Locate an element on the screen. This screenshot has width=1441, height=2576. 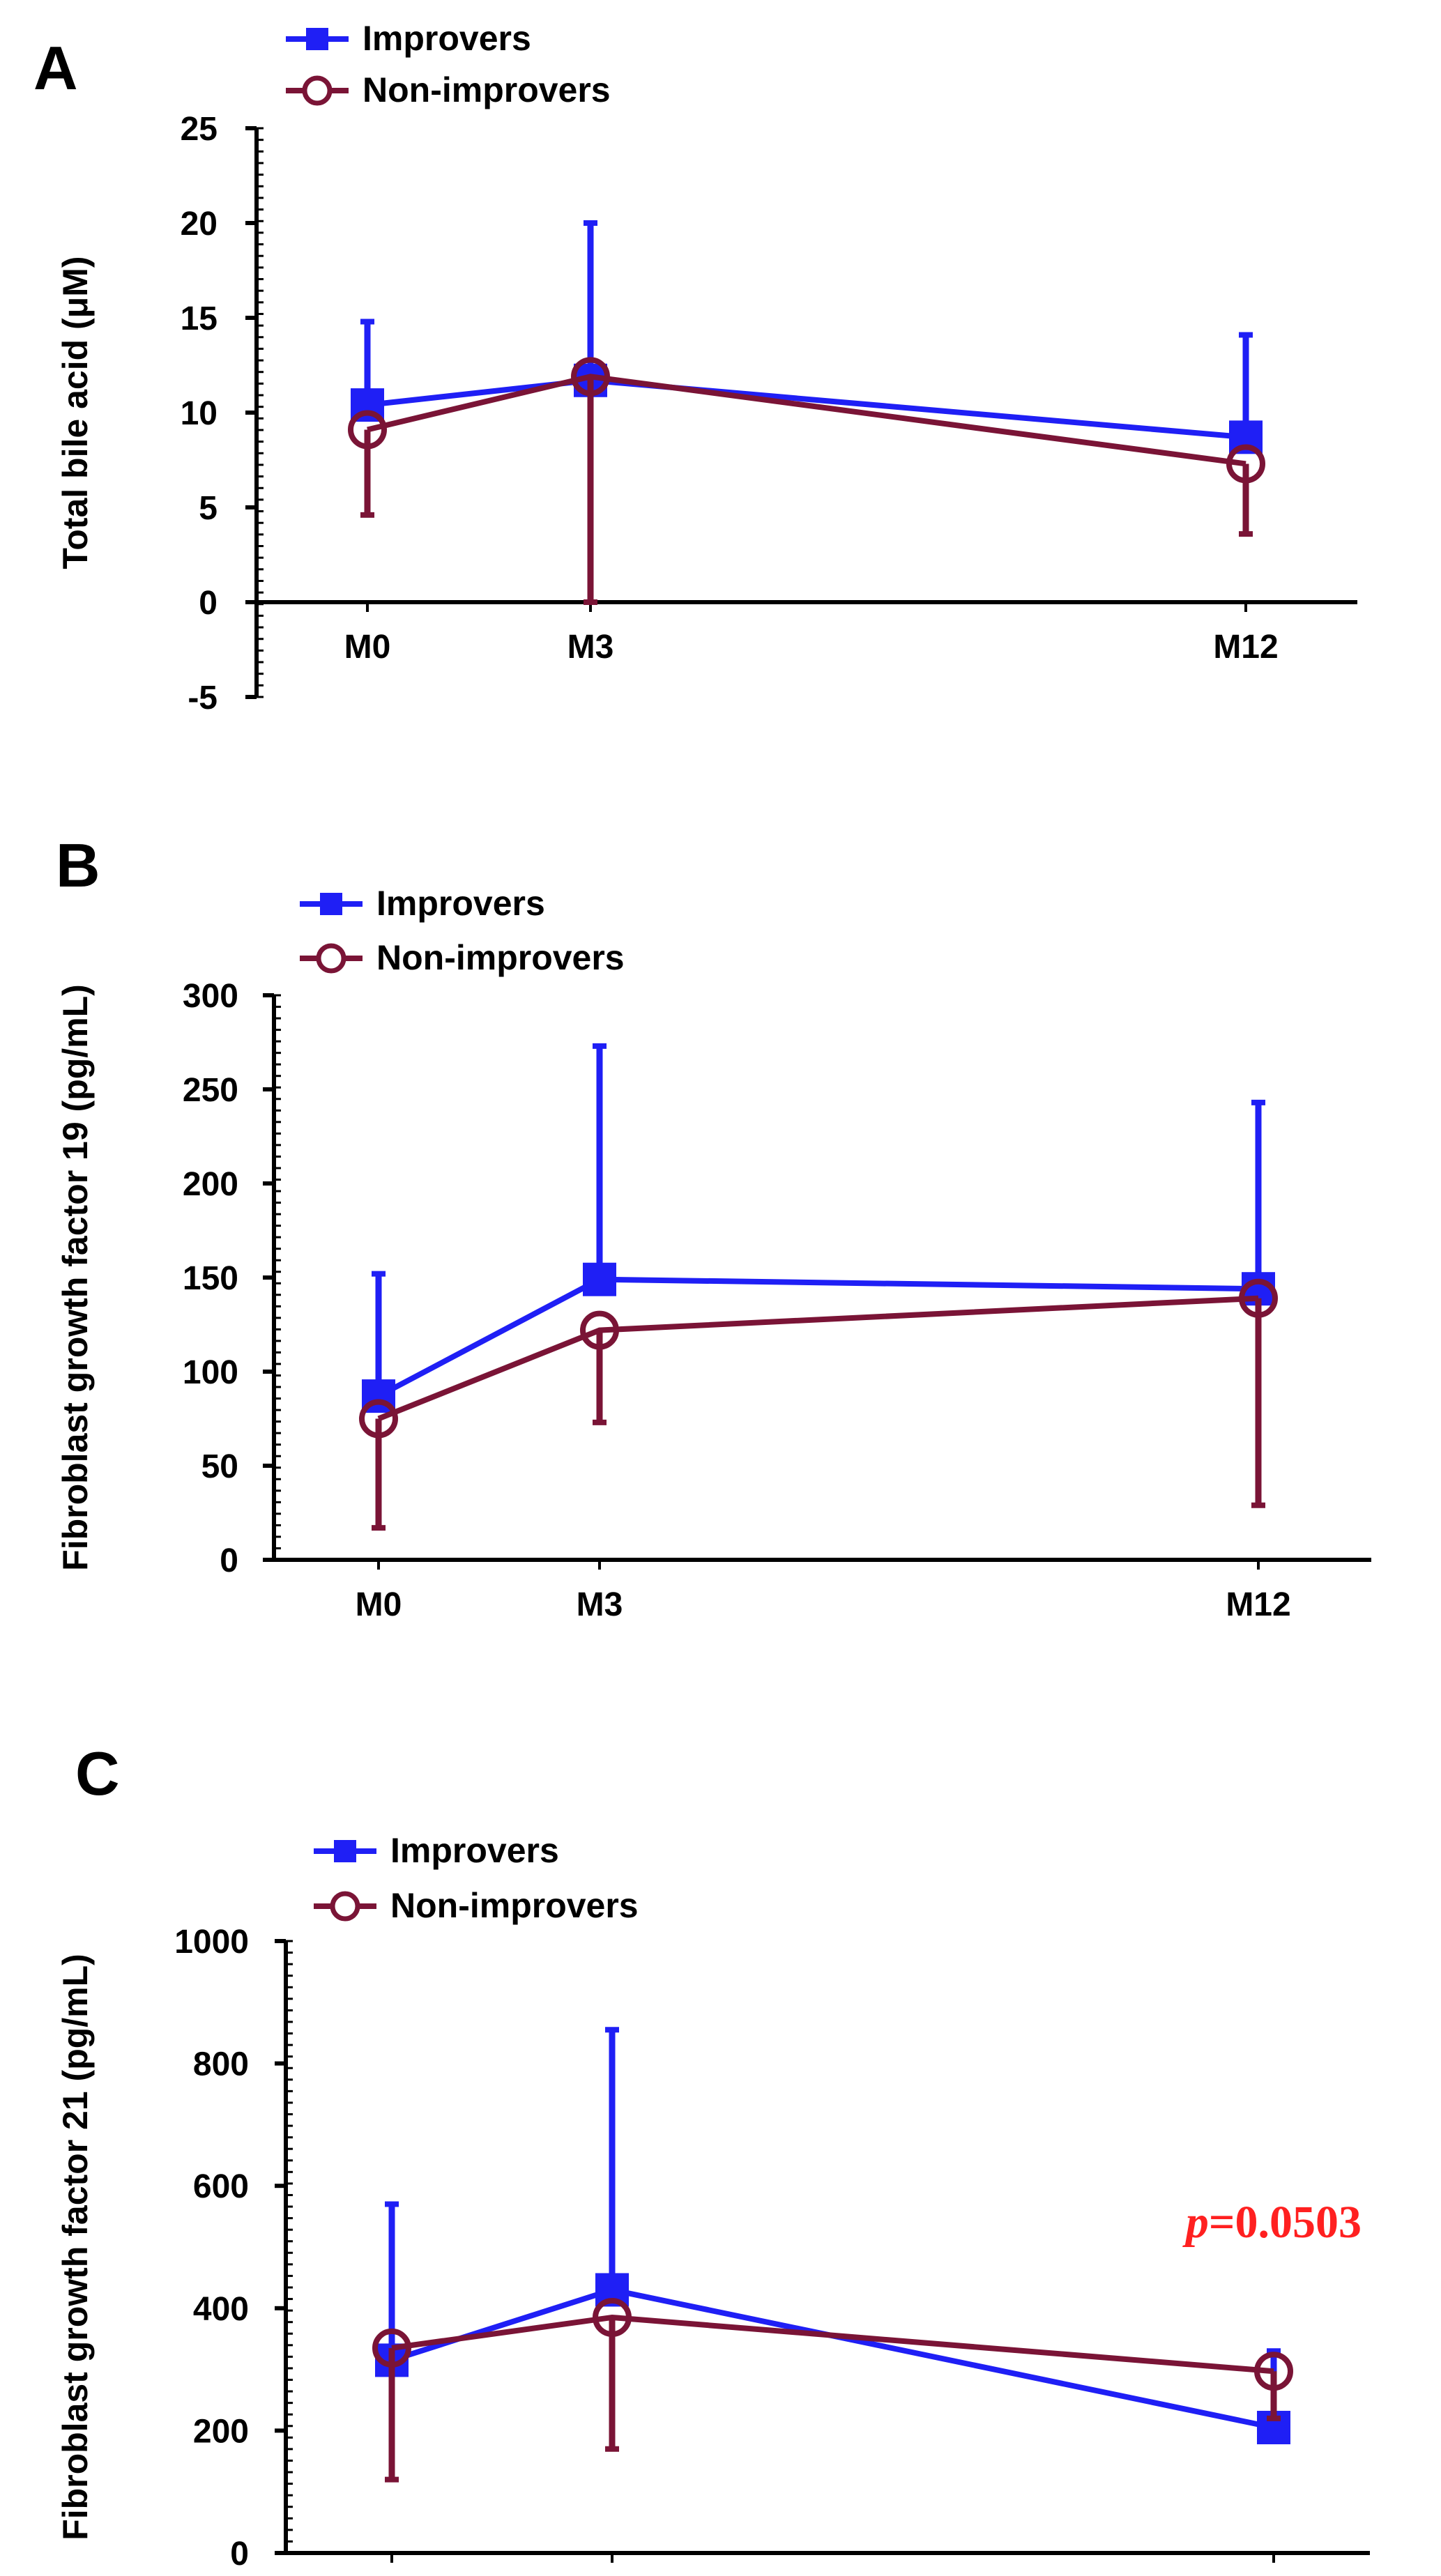
y-tick-label: 10 is located at coordinates (199, 413).